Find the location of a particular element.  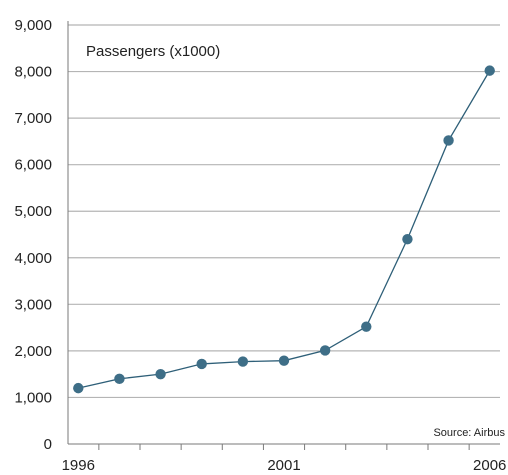

y-tick-label: 7,000 is located at coordinates (33, 118).